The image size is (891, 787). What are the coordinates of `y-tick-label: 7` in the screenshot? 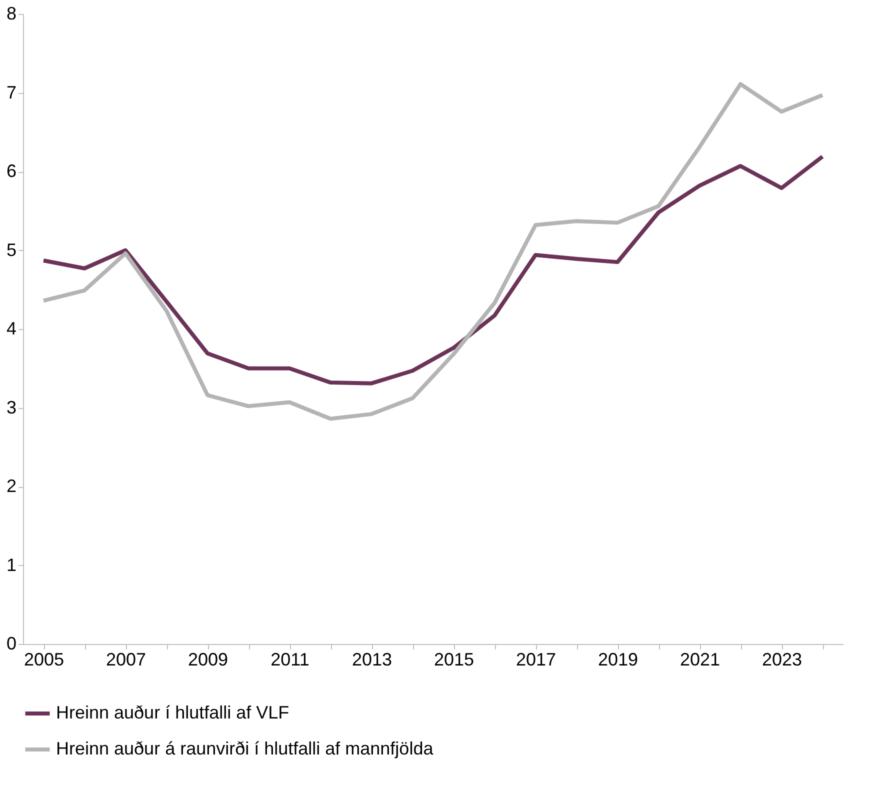 It's located at (11, 92).